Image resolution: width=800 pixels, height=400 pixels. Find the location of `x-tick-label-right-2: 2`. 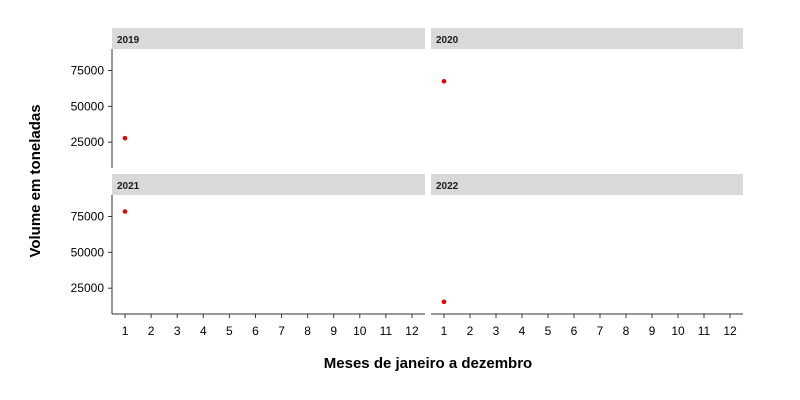

x-tick-label-right-2: 2 is located at coordinates (470, 331).